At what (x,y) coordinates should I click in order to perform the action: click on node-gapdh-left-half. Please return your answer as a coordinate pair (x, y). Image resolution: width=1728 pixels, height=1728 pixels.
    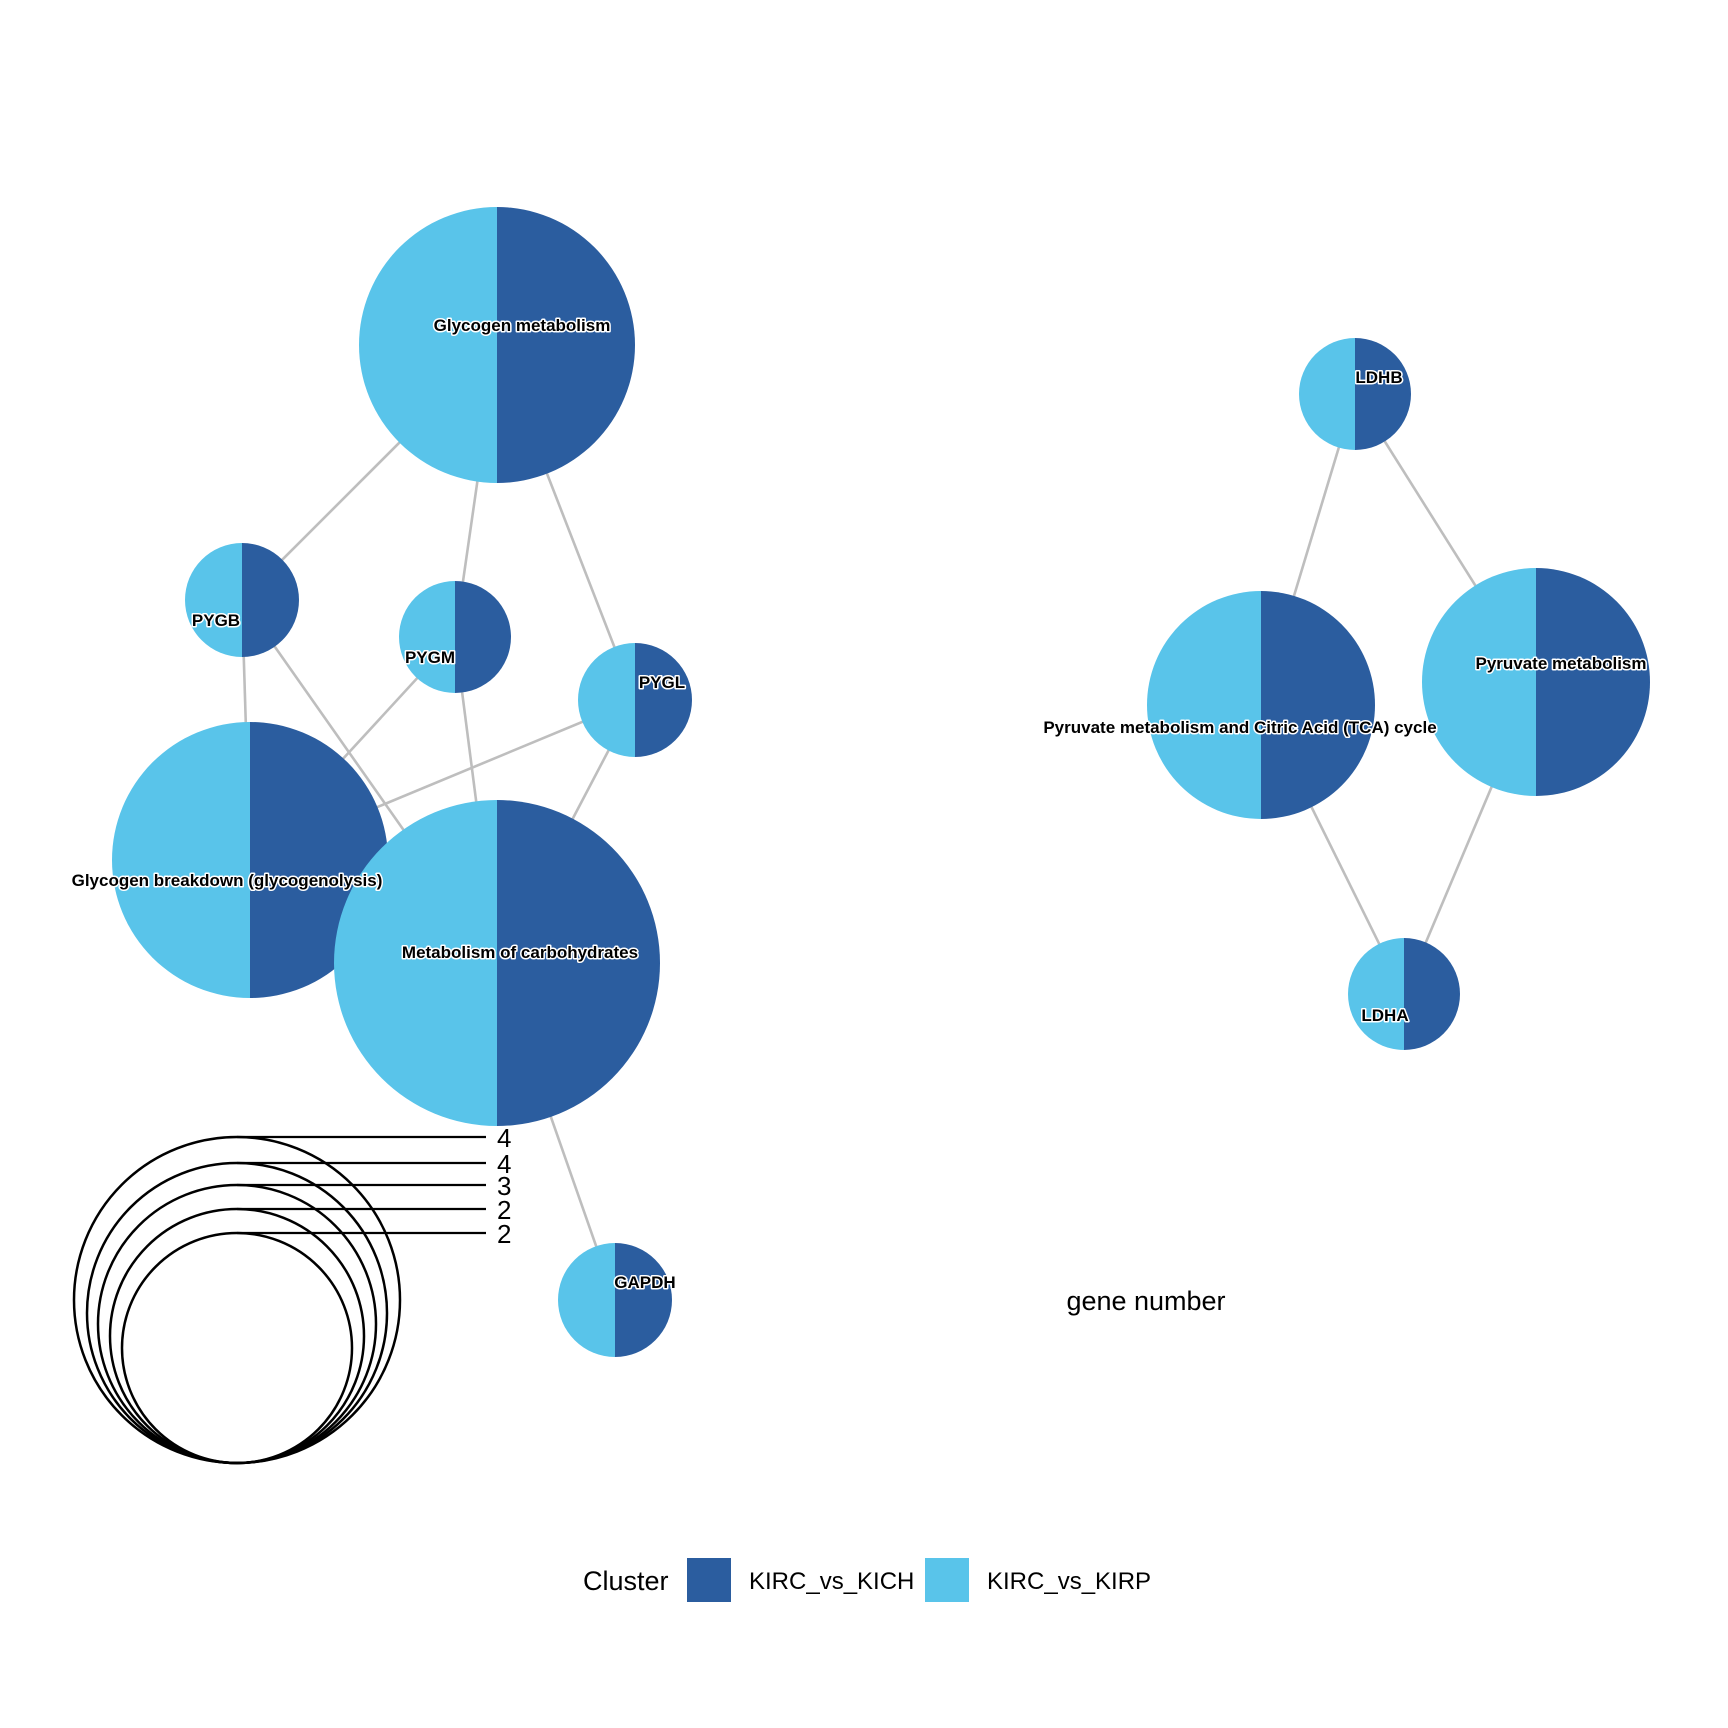
    Looking at the image, I should click on (586, 1300).